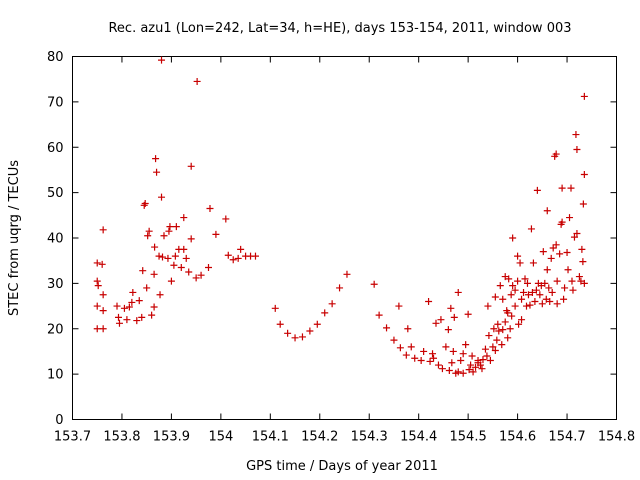  Describe the element at coordinates (342, 466) in the screenshot. I see `x-axis-label: GPS time / Days of year 2011` at that location.